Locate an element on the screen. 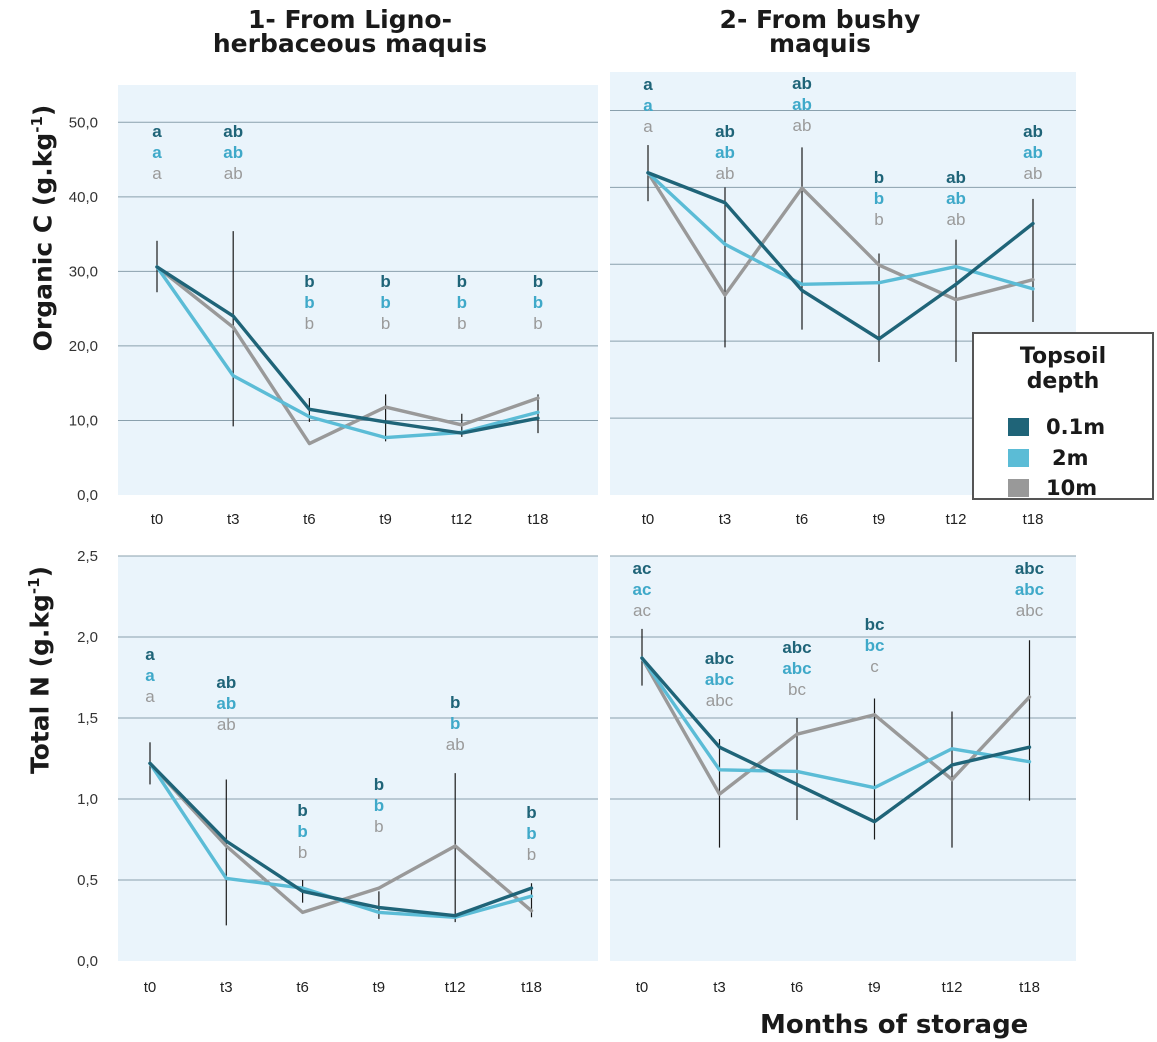 The height and width of the screenshot is (1042, 1157). panel-1-x-tick-label: t3 is located at coordinates (233, 519).